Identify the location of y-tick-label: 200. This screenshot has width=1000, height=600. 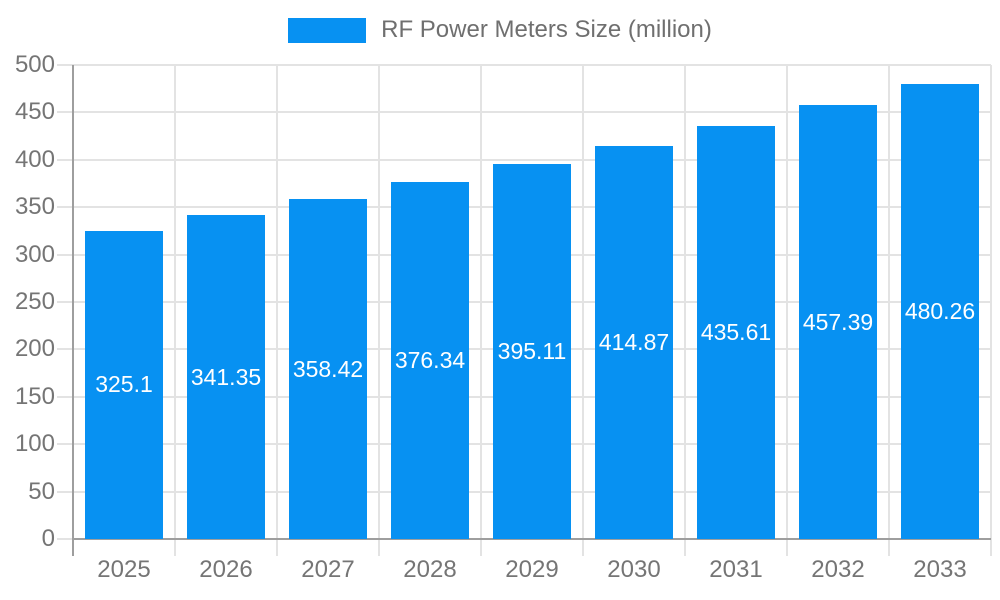
(34, 349).